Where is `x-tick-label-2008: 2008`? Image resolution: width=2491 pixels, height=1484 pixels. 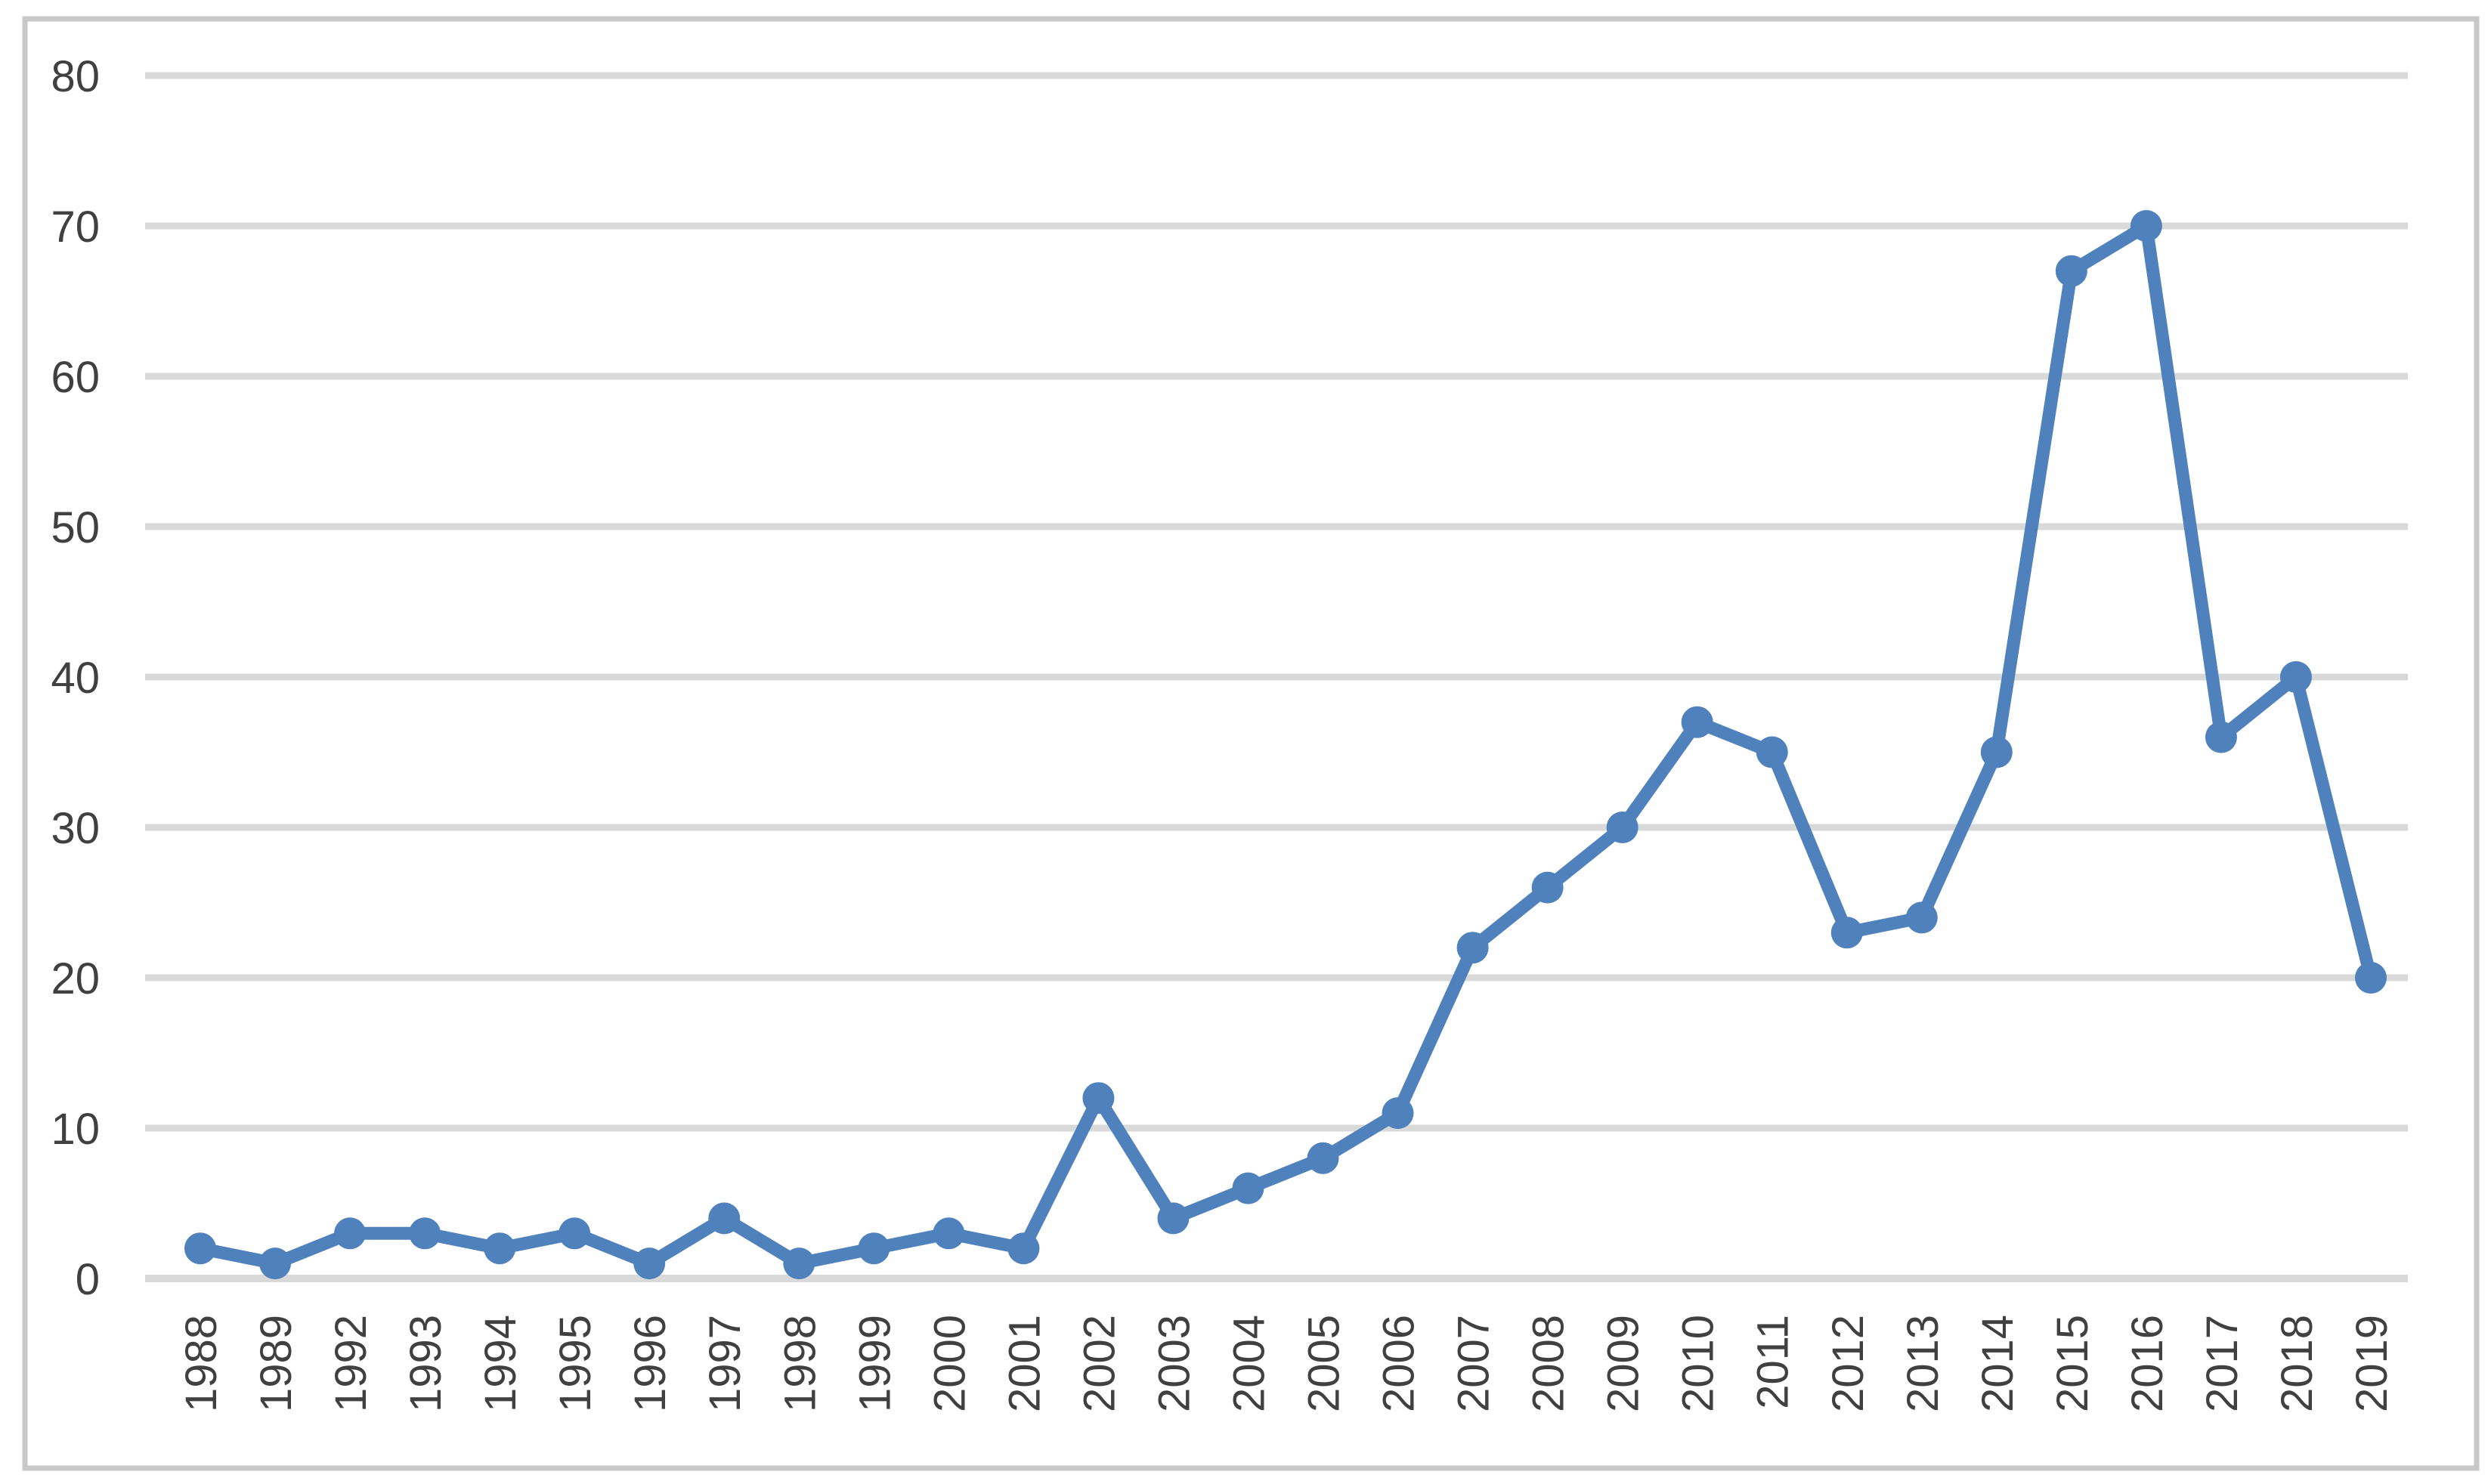 x-tick-label-2008: 2008 is located at coordinates (1549, 1363).